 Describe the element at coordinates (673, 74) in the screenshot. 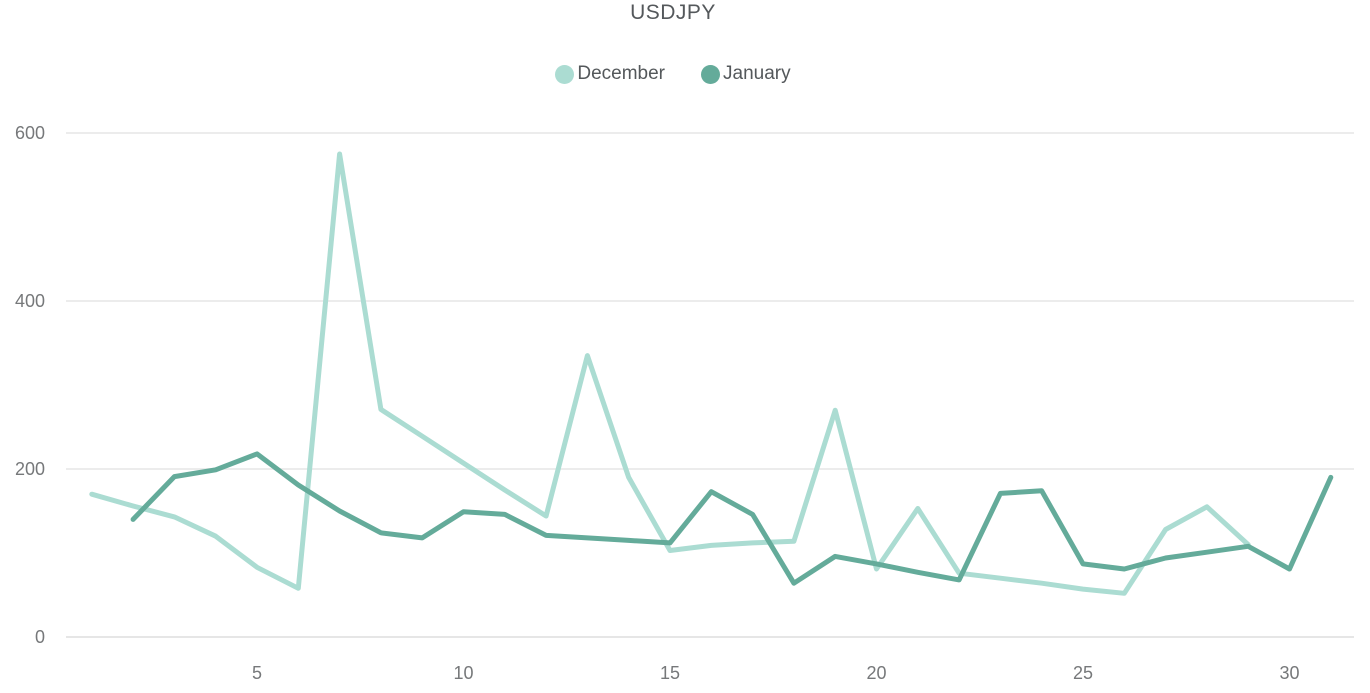

I see `chart-legend: December January` at that location.